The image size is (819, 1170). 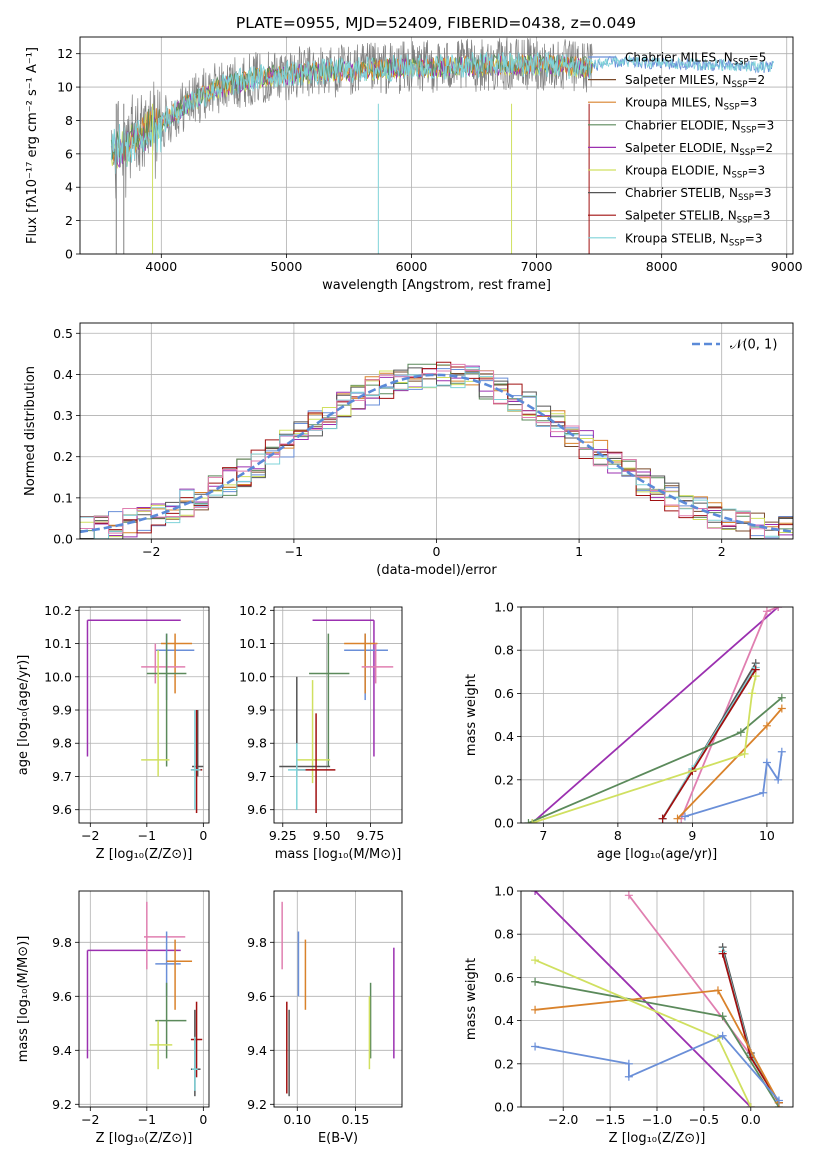 What do you see at coordinates (69, 254) in the screenshot?
I see `y-tick-label: 0` at bounding box center [69, 254].